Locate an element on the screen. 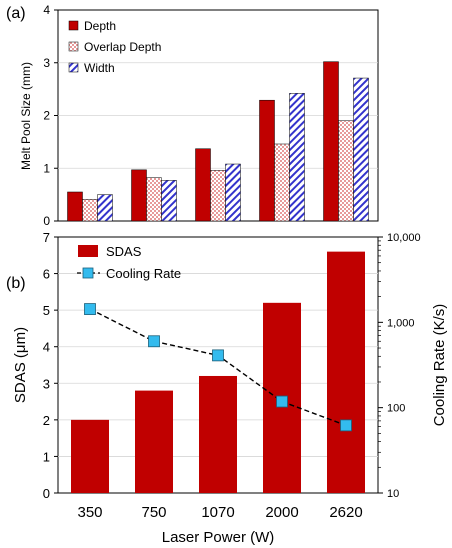  x-tick-label: 2620 is located at coordinates (345, 512).